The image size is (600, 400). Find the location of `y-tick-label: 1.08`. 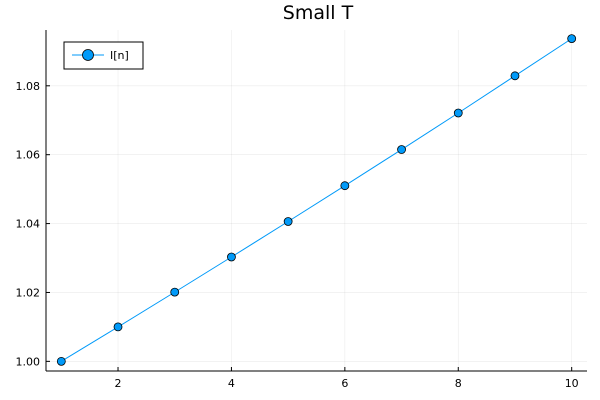

y-tick-label: 1.08 is located at coordinates (28, 86).